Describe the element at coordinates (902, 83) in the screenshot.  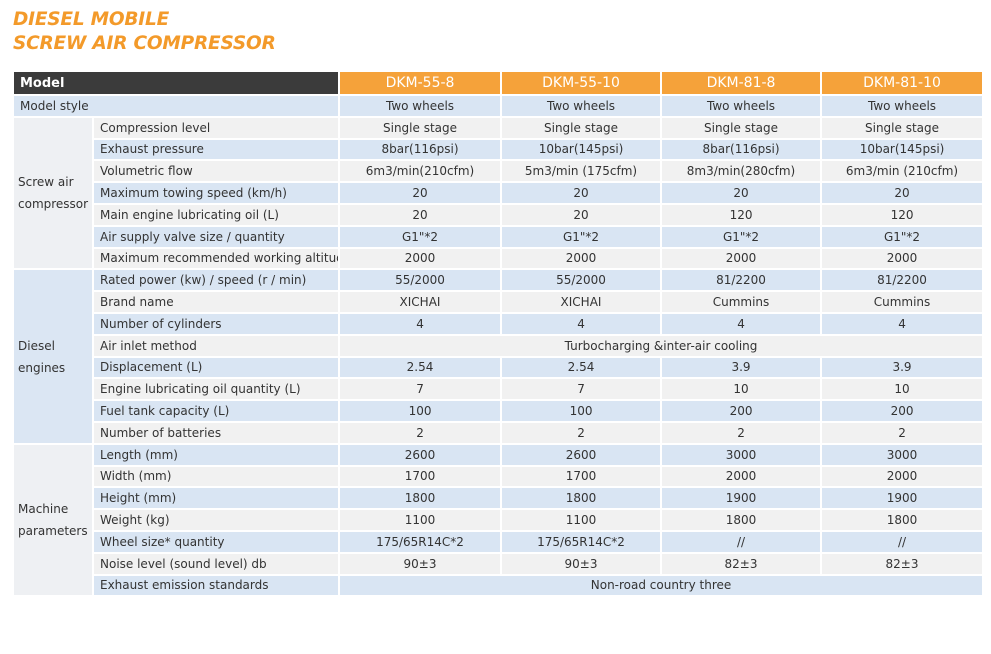
I see `model-name: DKM-81-10` at that location.